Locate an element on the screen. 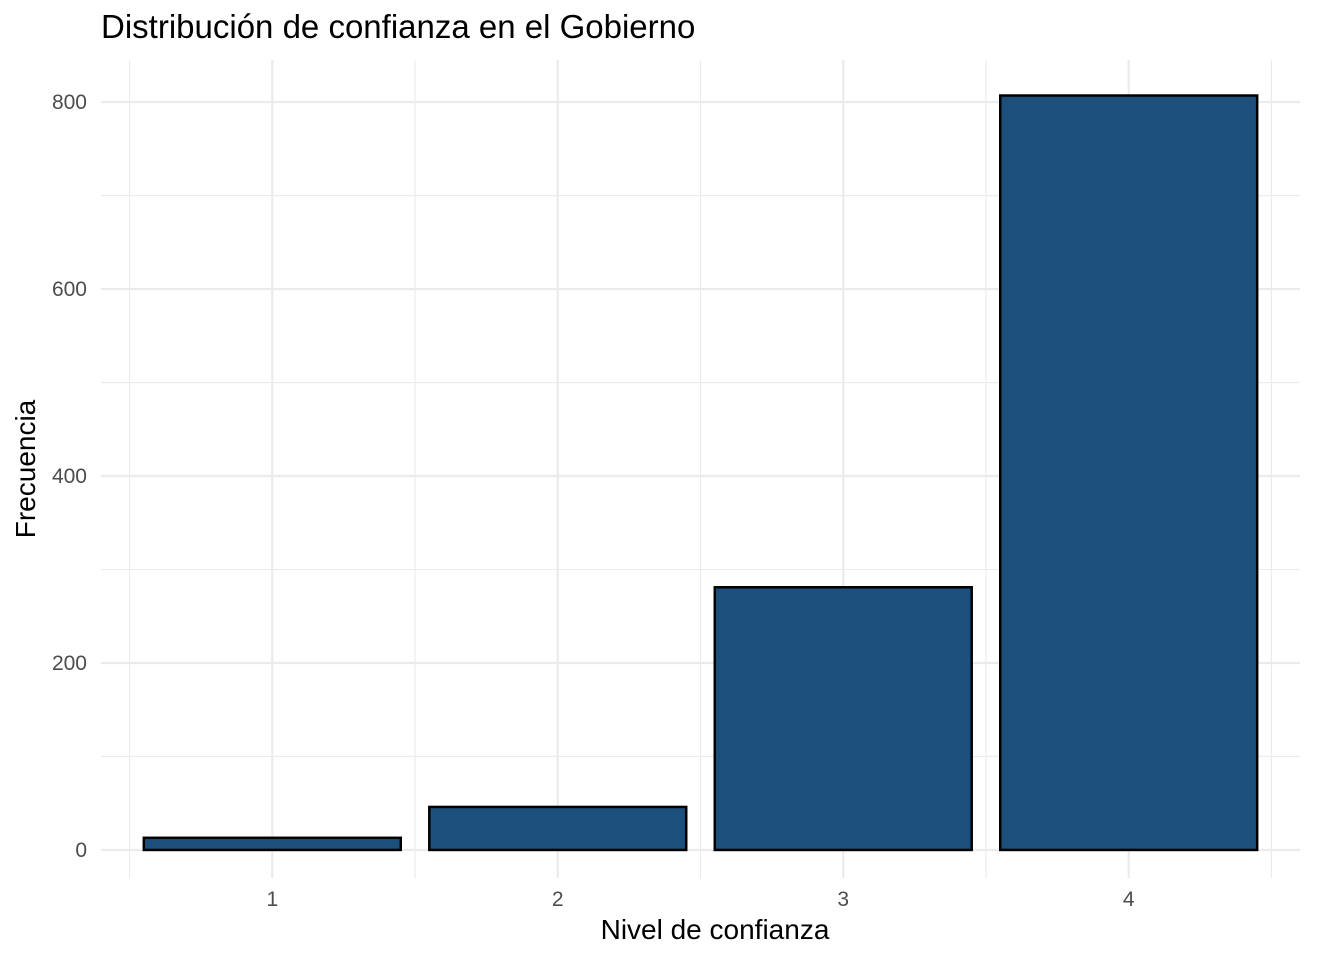  y-tick-labels: 0 200 400 600 800 is located at coordinates (69, 476).